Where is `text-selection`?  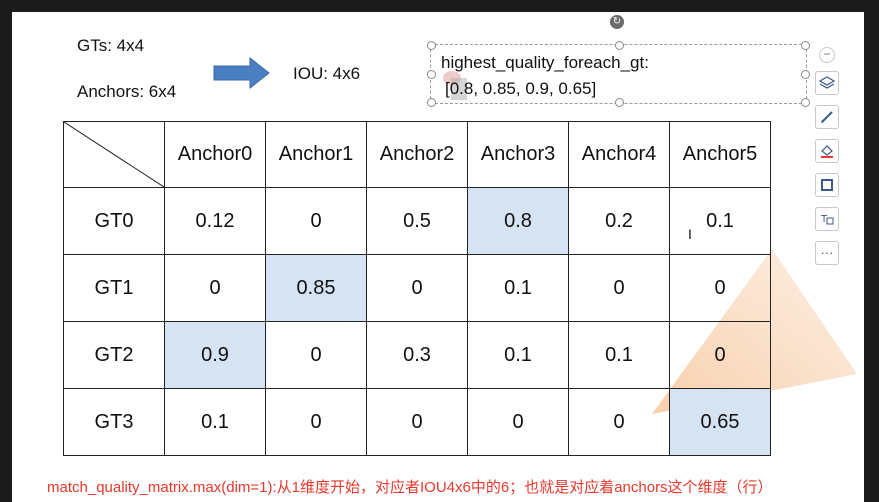 text-selection is located at coordinates (459, 89).